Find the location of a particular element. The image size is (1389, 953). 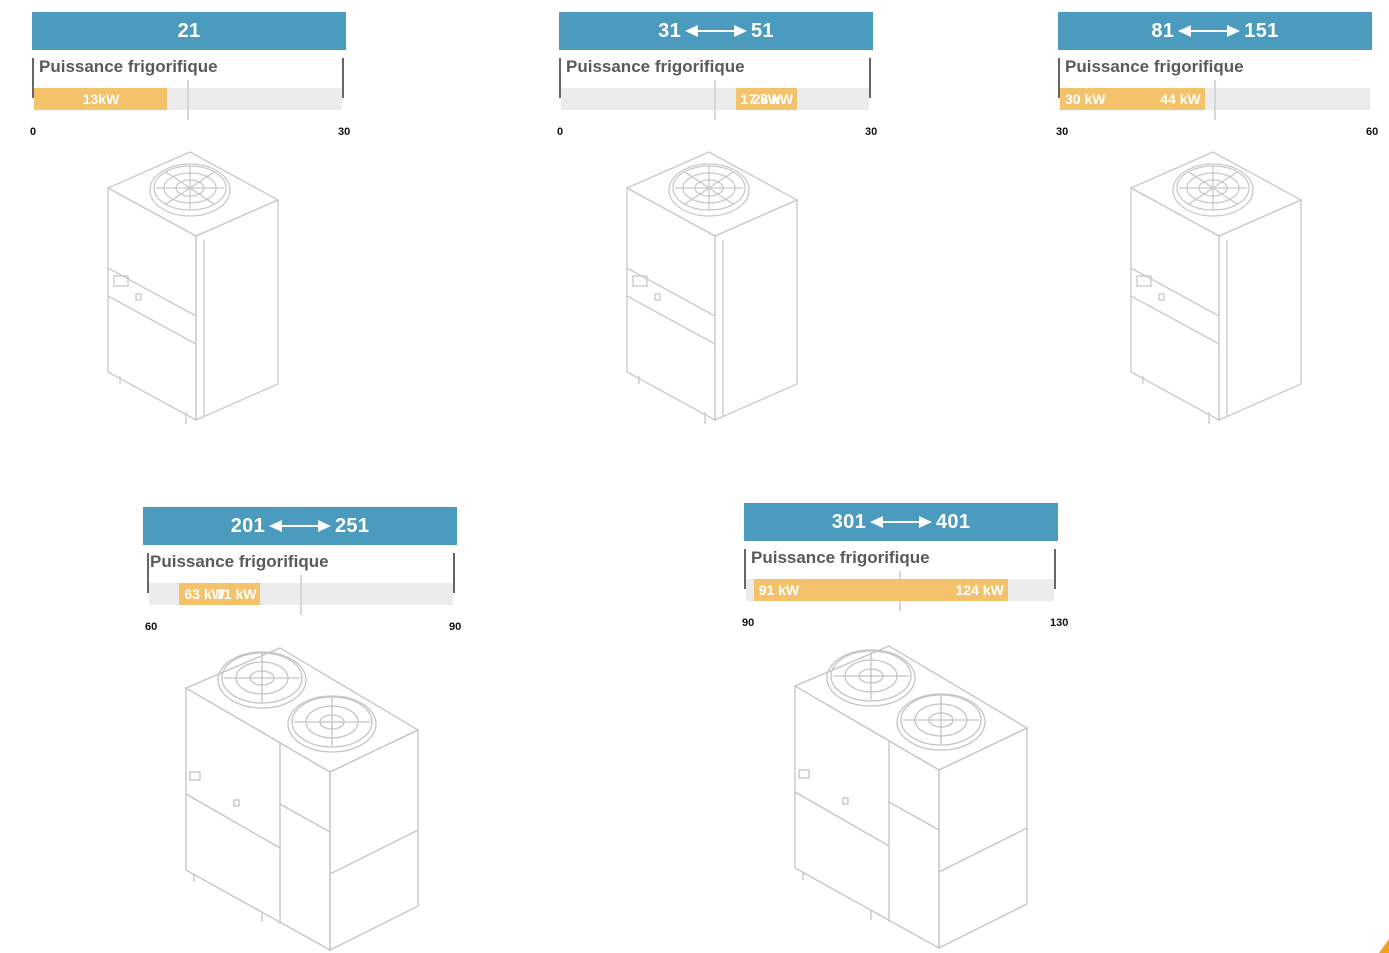

value-label-max: 44 kW is located at coordinates (1180, 99).